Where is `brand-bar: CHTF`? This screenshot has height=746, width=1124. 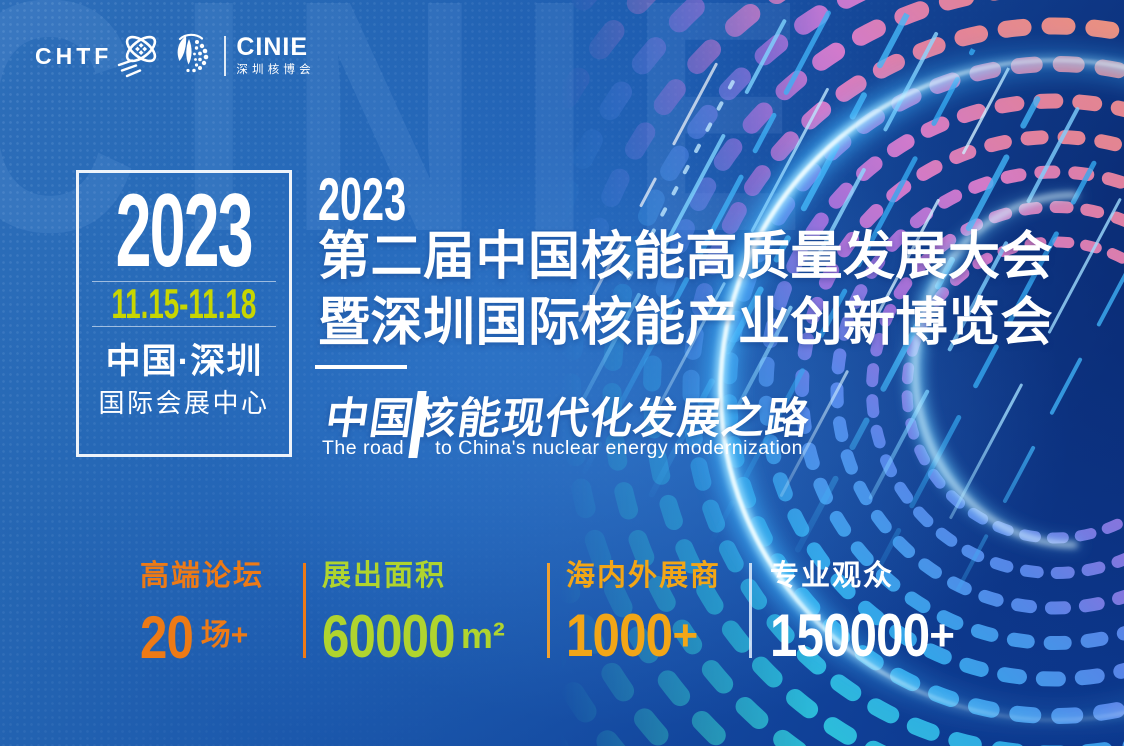
brand-bar: CHTF is located at coordinates (175, 56).